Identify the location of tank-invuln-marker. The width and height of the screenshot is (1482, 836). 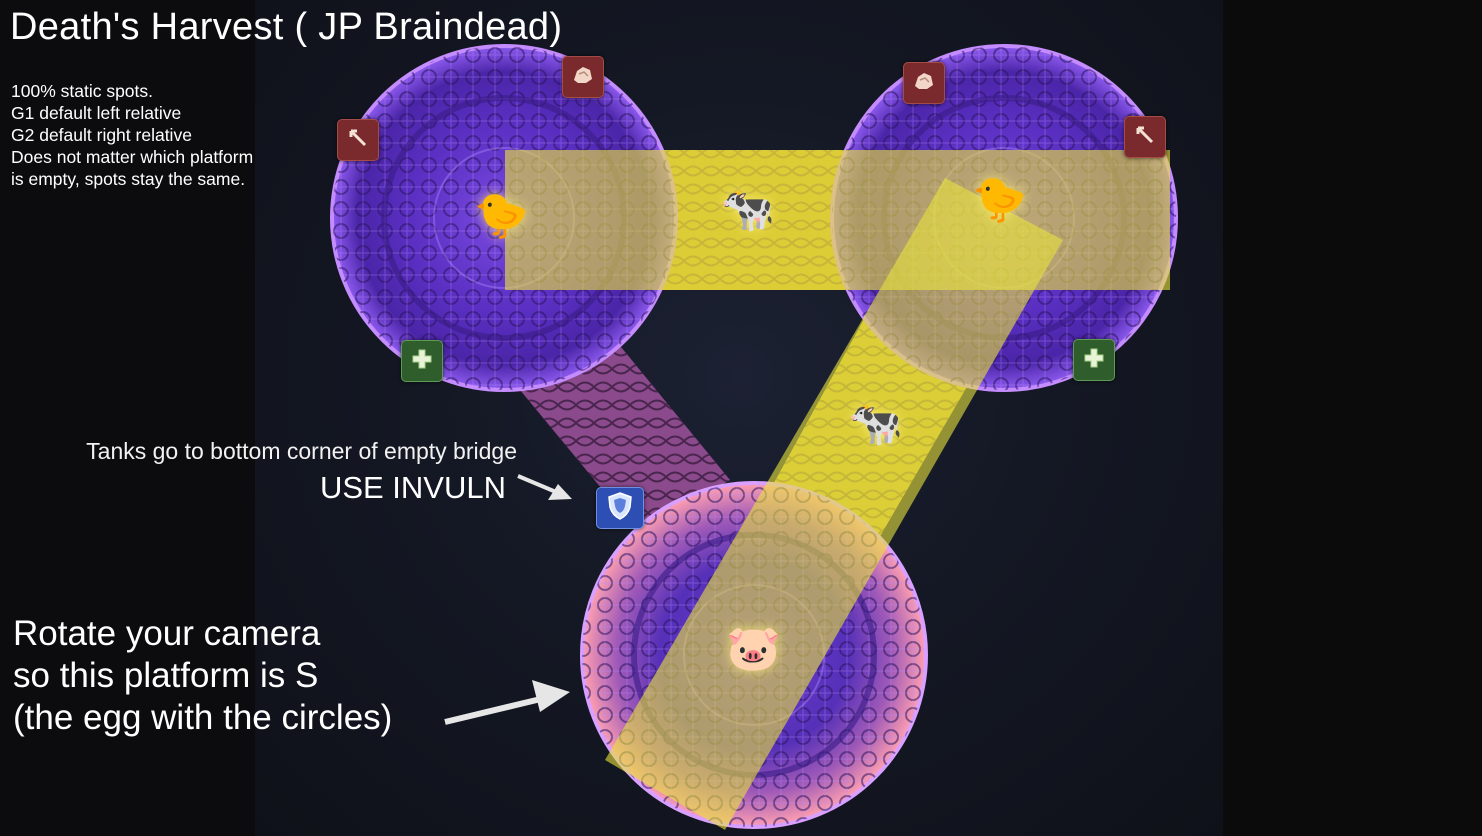
(620, 508).